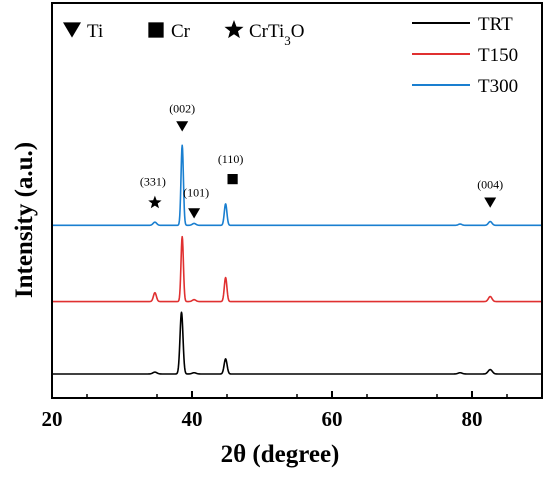  I want to click on x-tick-label: 60, so click(332, 419).